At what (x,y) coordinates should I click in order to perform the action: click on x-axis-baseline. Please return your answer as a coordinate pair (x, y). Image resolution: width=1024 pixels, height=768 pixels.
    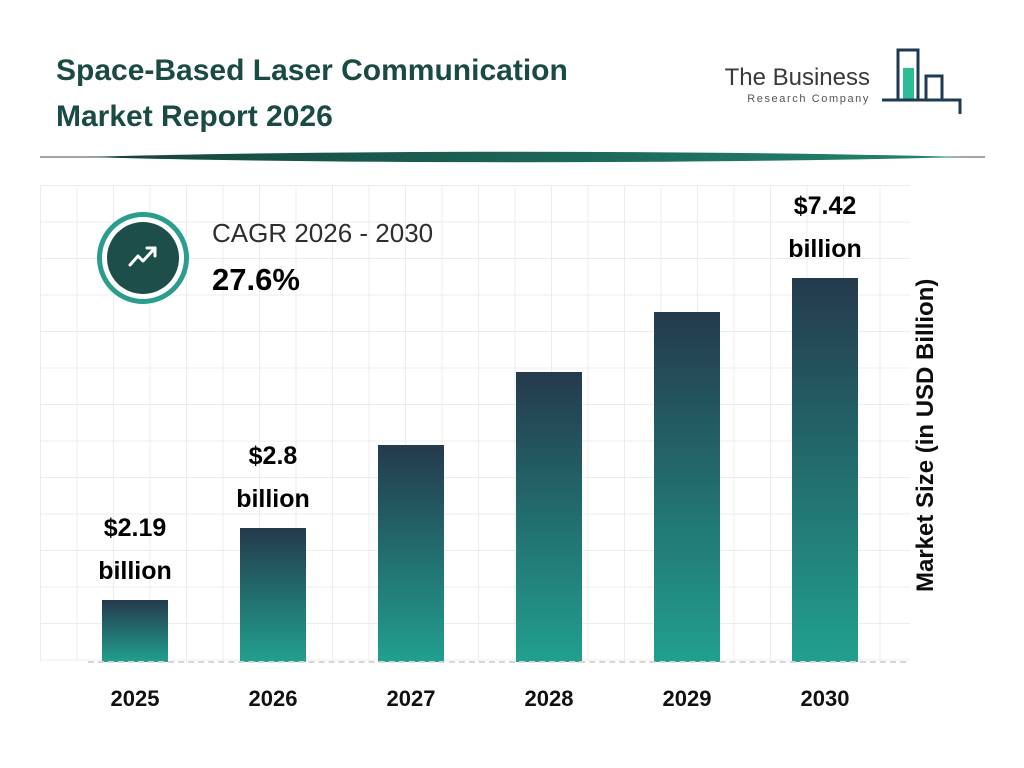
    Looking at the image, I should click on (497, 662).